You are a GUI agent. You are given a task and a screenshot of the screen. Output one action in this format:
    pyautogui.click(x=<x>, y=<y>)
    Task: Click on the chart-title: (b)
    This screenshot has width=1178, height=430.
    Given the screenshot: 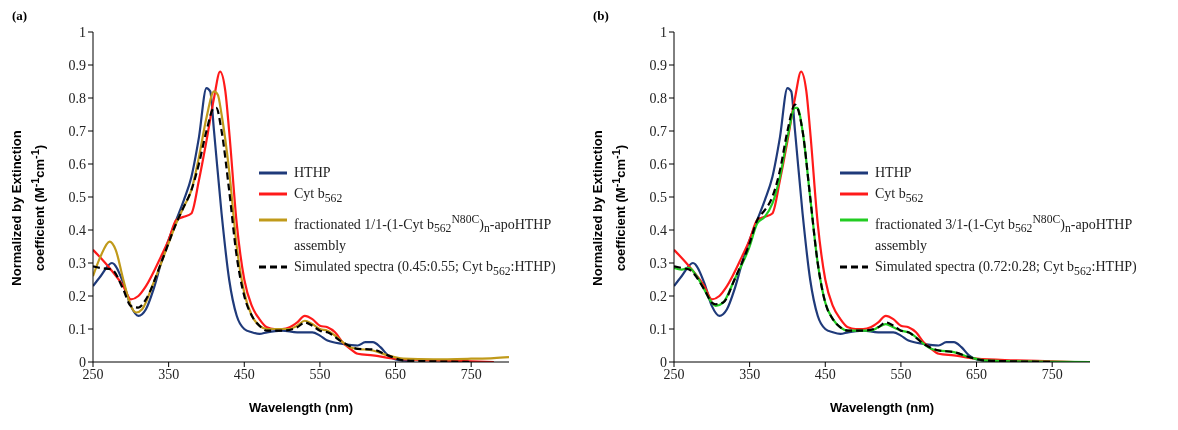 What is the action you would take?
    pyautogui.click(x=601, y=16)
    